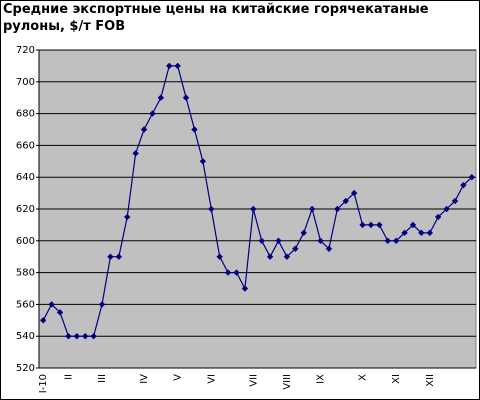 The width and height of the screenshot is (480, 400). Describe the element at coordinates (25, 304) in the screenshot. I see `y-tick-label: 560` at that location.